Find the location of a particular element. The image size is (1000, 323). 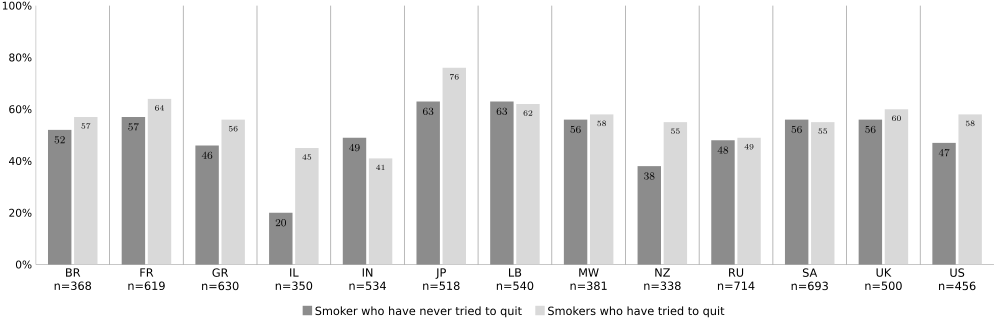

x-tick-label: GR n=630 is located at coordinates (220, 279).